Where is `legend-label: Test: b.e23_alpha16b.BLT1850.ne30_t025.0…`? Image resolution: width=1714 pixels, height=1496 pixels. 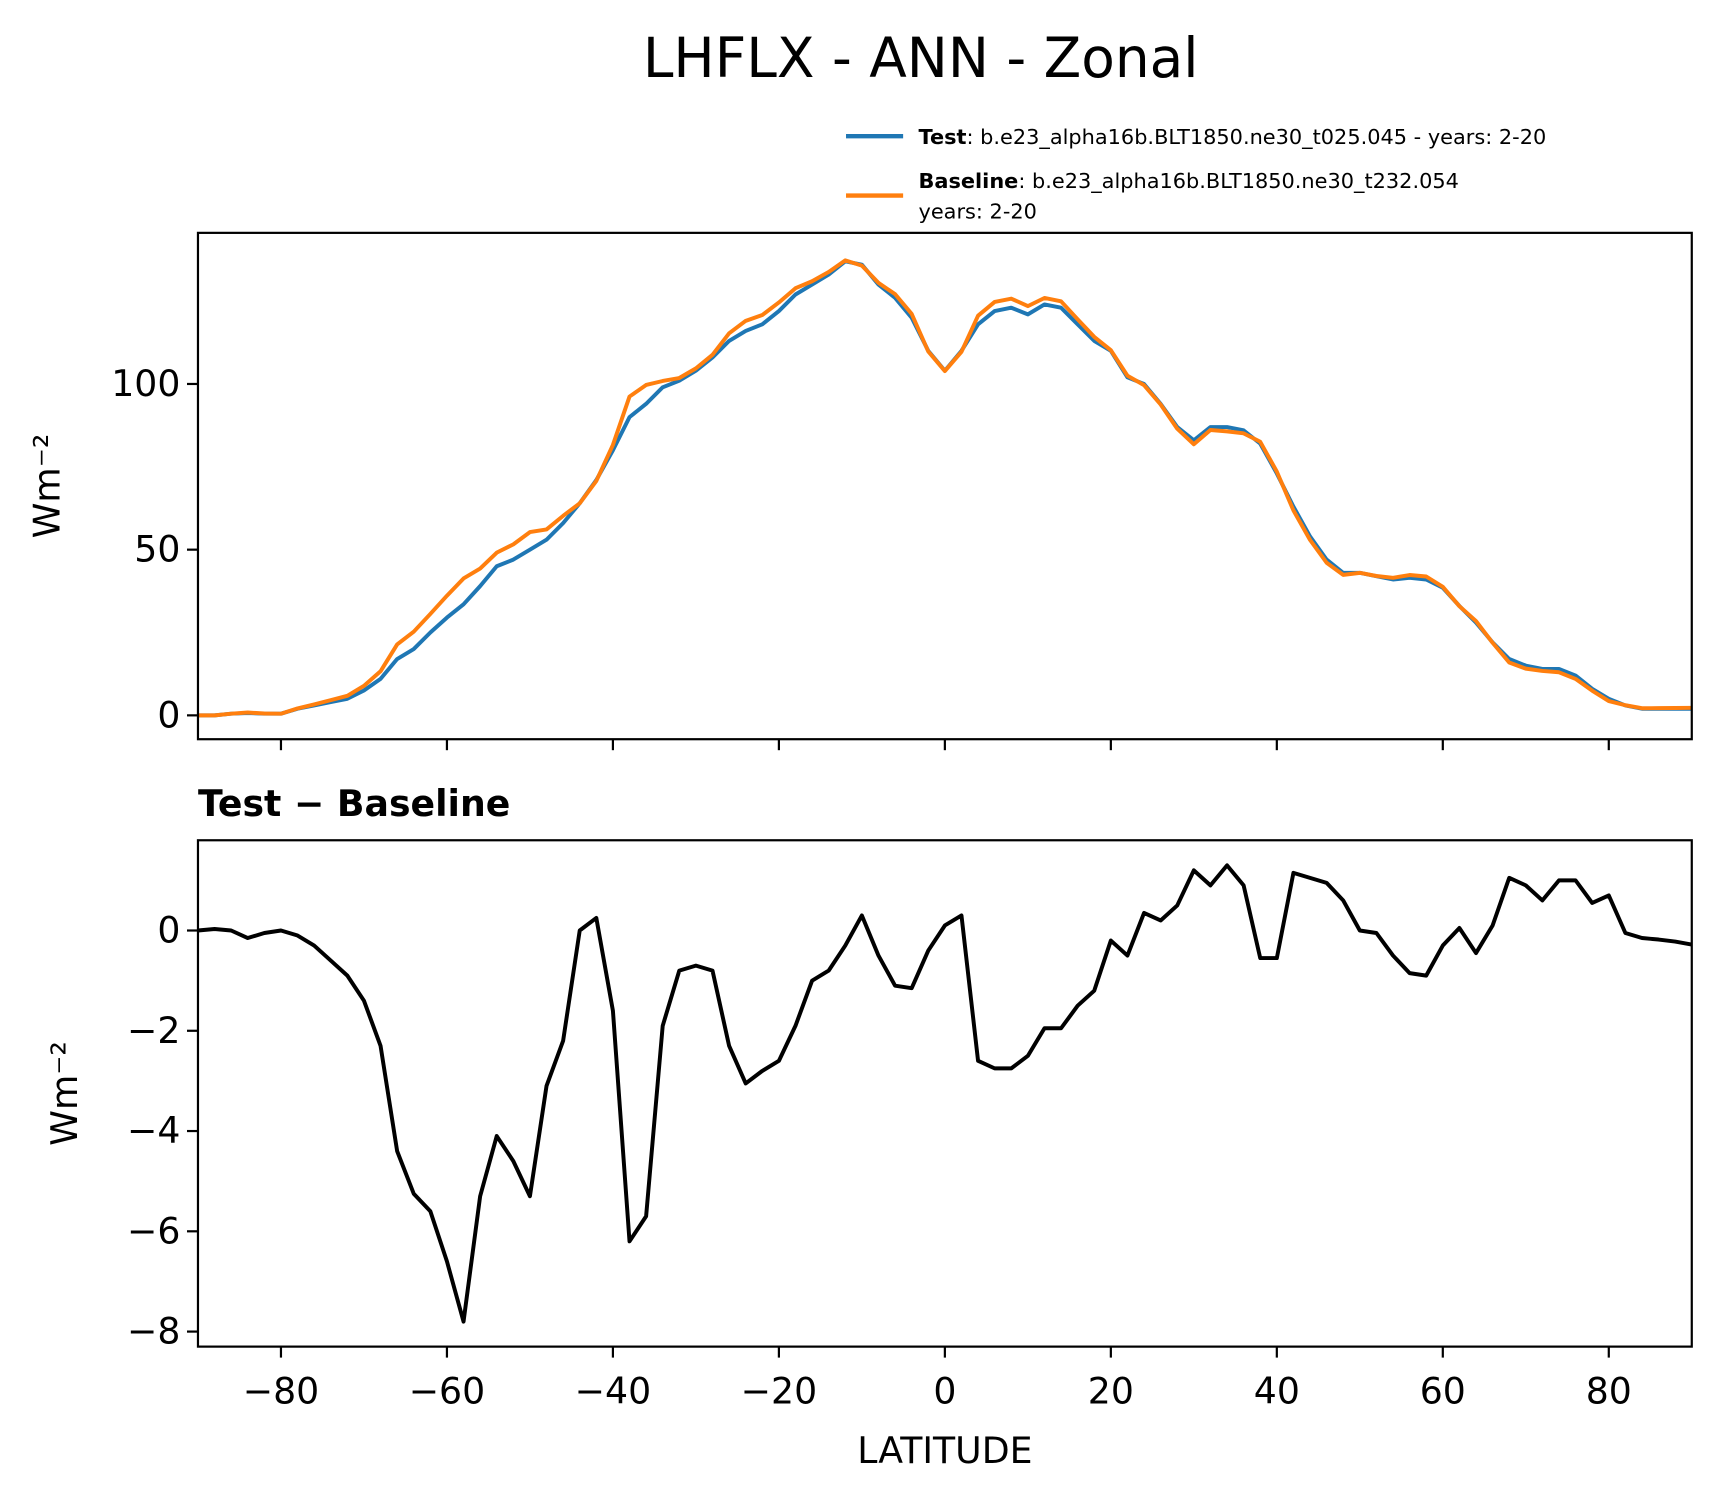 legend-label: Test: b.e23_alpha16b.BLT1850.ne30_t025.0… is located at coordinates (1233, 137).